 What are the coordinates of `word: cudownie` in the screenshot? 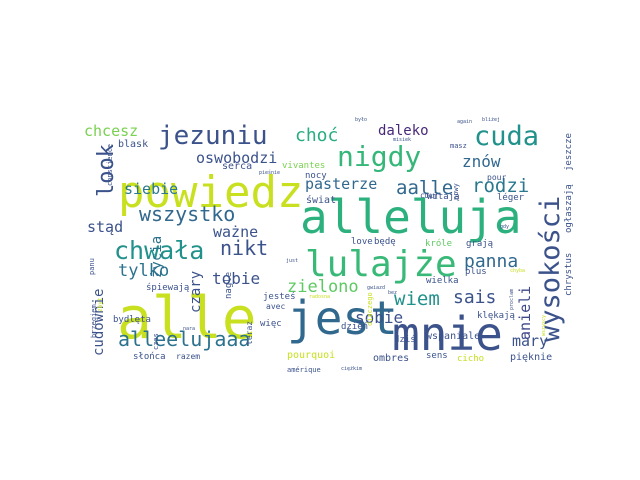 It's located at (99, 322).